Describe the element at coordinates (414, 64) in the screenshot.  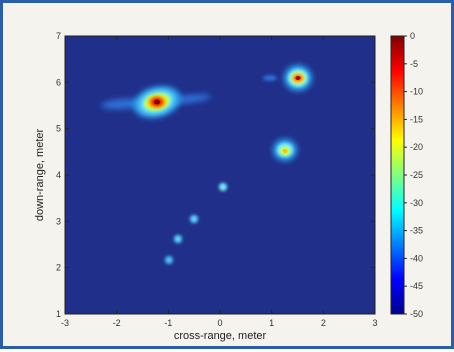
I see `colorbar-tick-label: -5` at that location.